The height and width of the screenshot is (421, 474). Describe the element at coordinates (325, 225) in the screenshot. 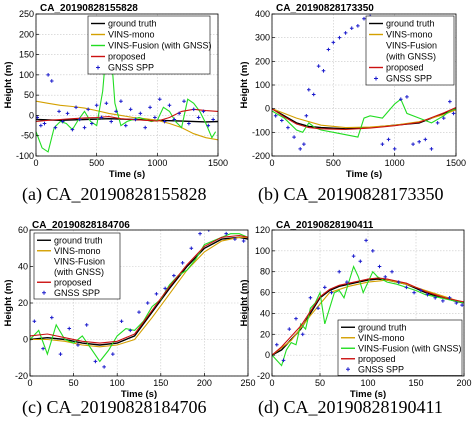

I see `chart-title: CA_20190828190411` at that location.